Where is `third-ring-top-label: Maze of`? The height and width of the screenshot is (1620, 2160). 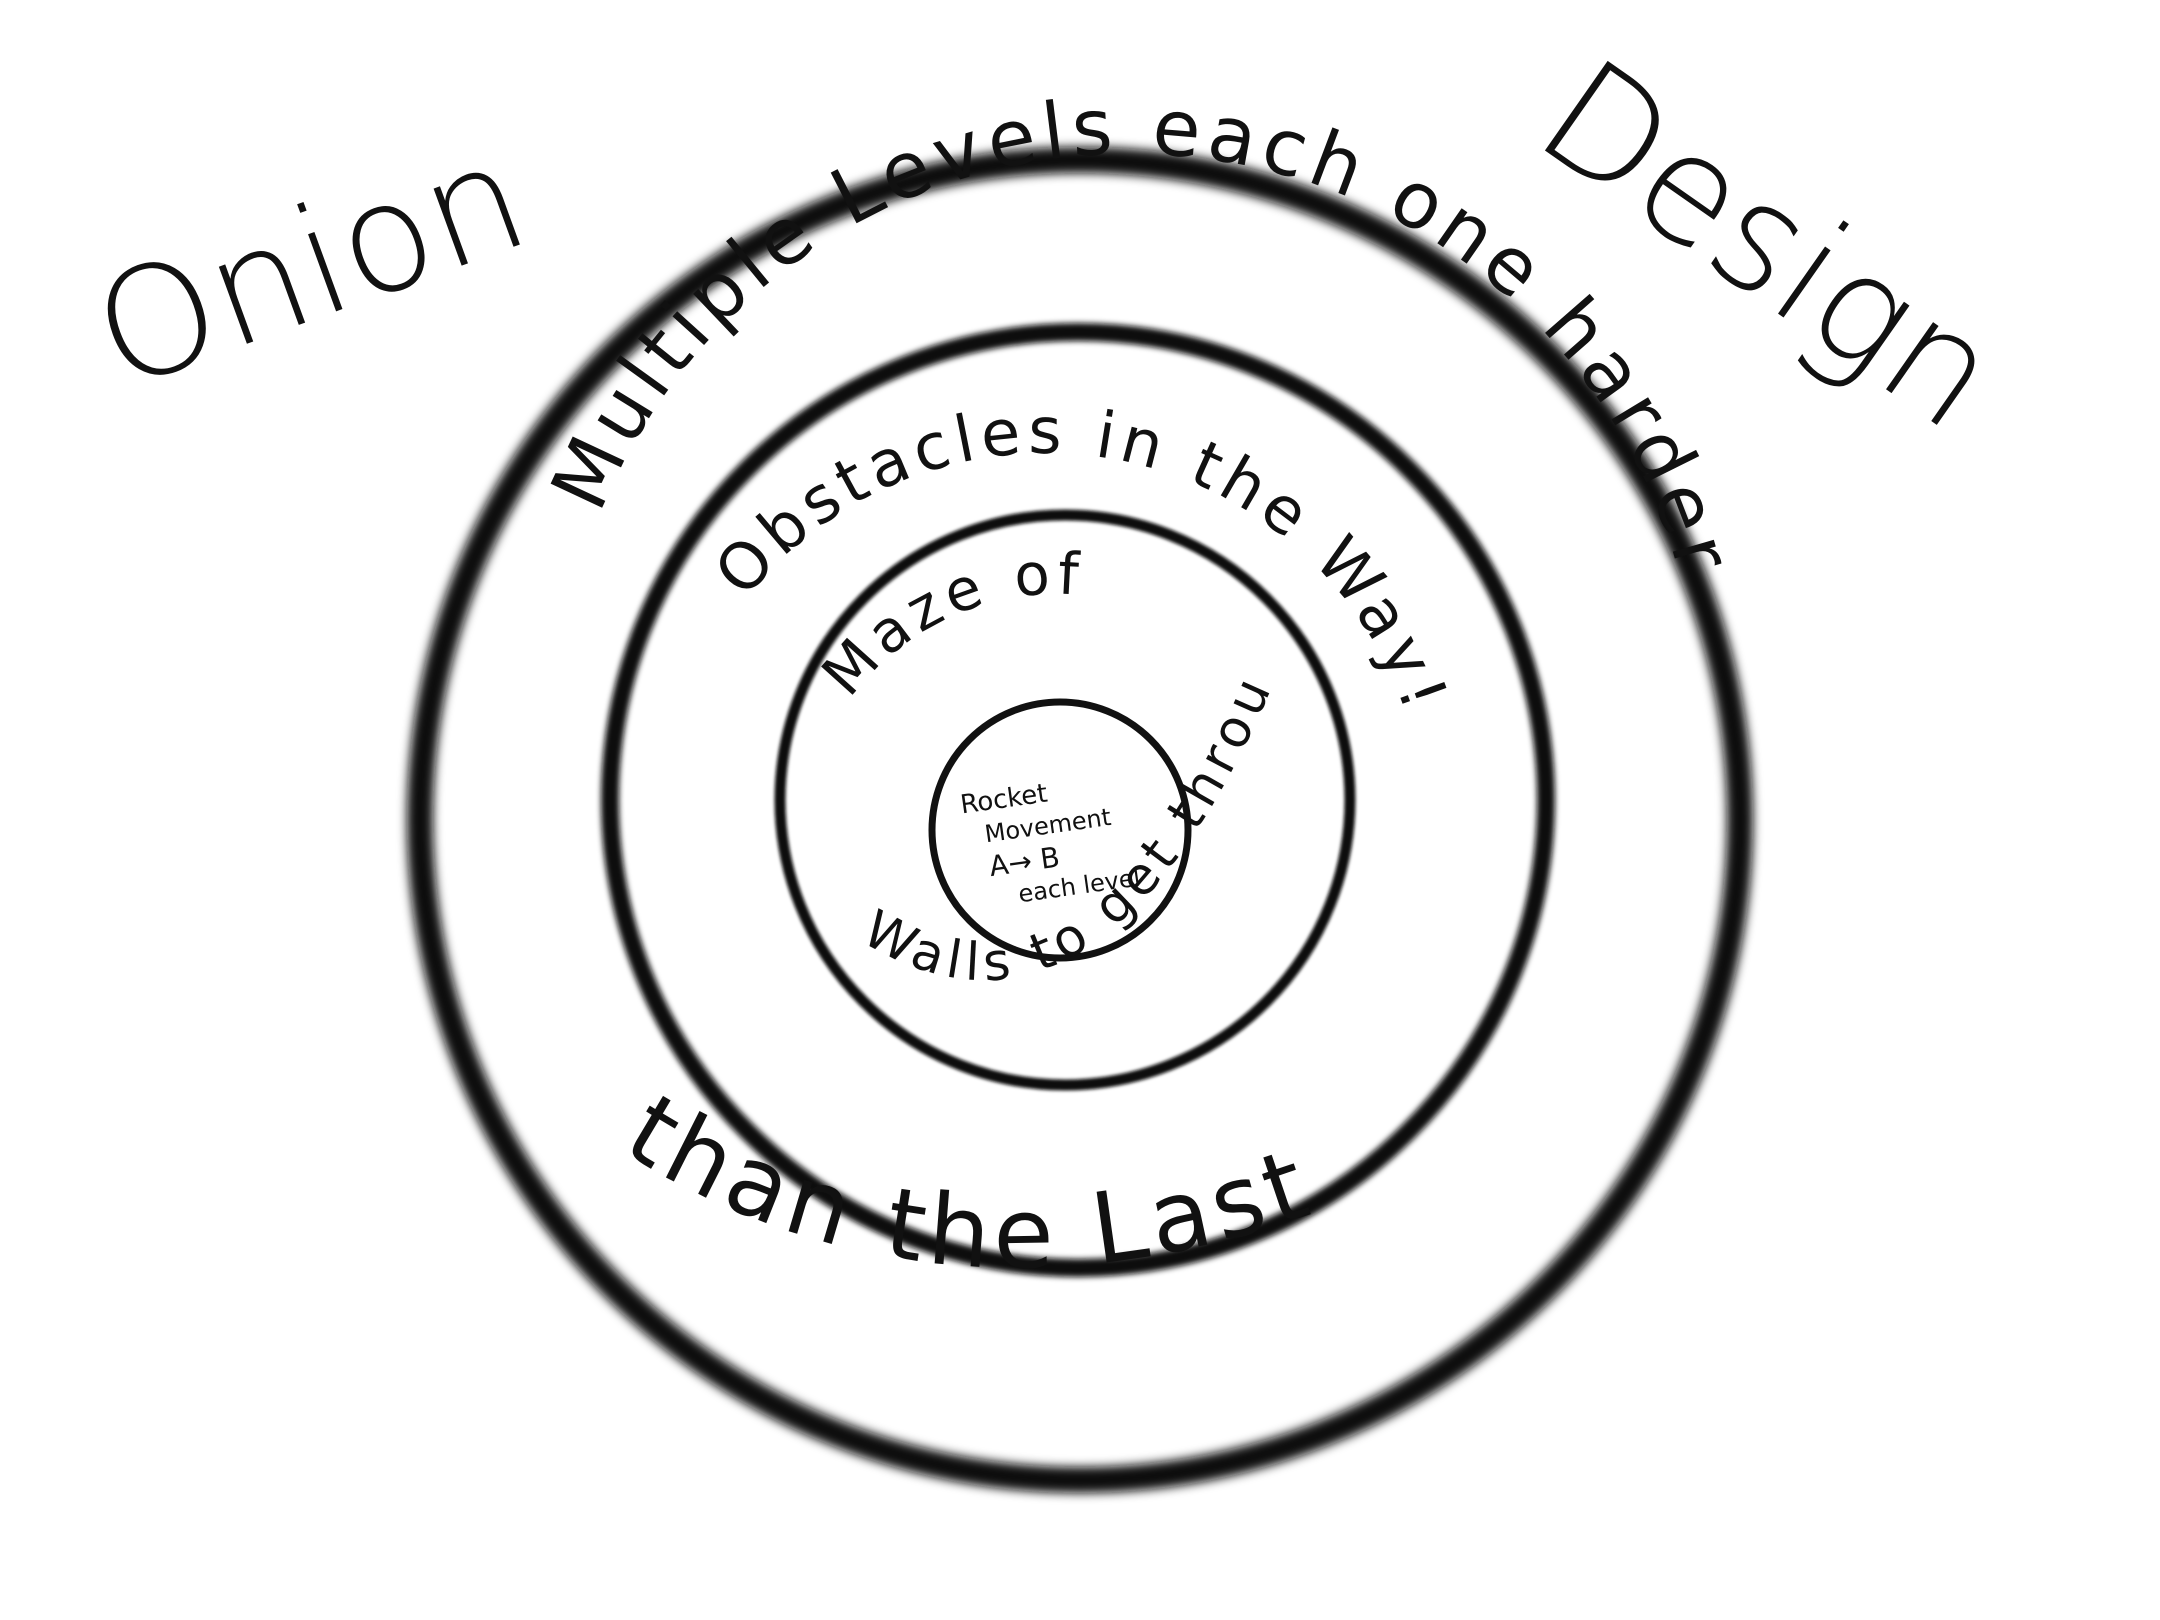
third-ring-top-label: Maze of is located at coordinates (948, 623).